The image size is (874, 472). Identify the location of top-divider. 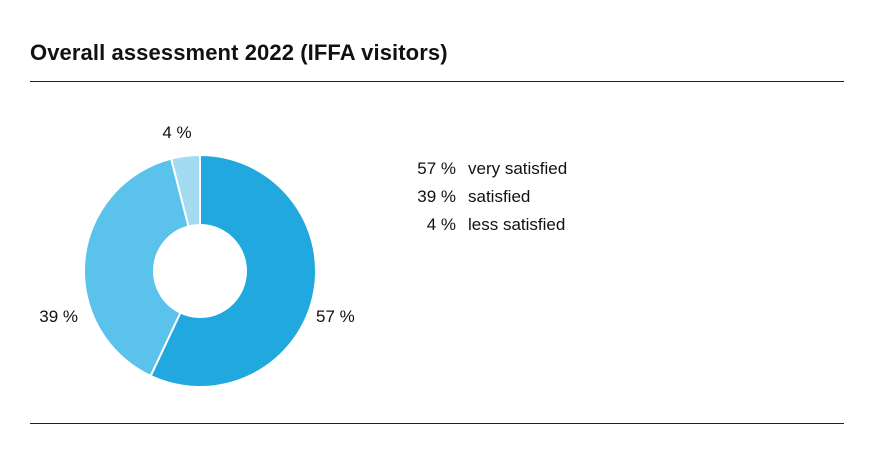
(437, 81).